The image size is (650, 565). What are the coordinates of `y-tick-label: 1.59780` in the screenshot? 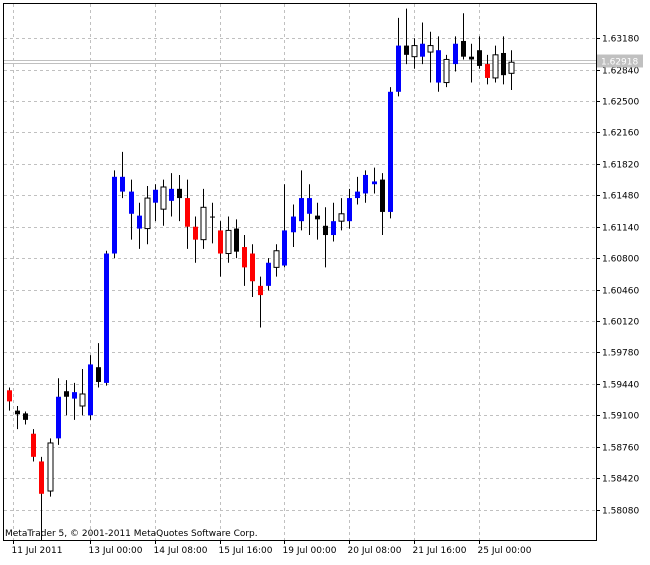 It's located at (620, 354).